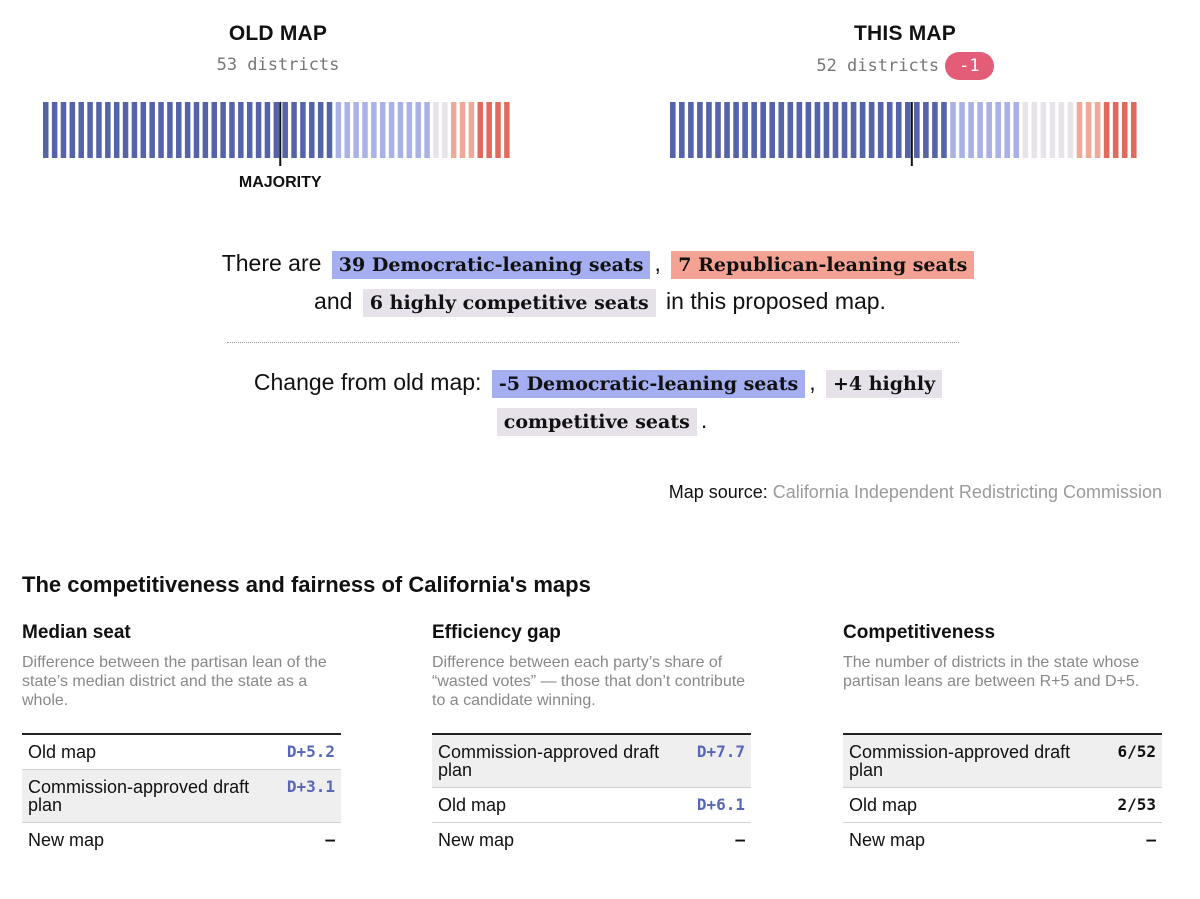 This screenshot has height=899, width=1200. I want to click on district-change-badge: -1, so click(969, 66).